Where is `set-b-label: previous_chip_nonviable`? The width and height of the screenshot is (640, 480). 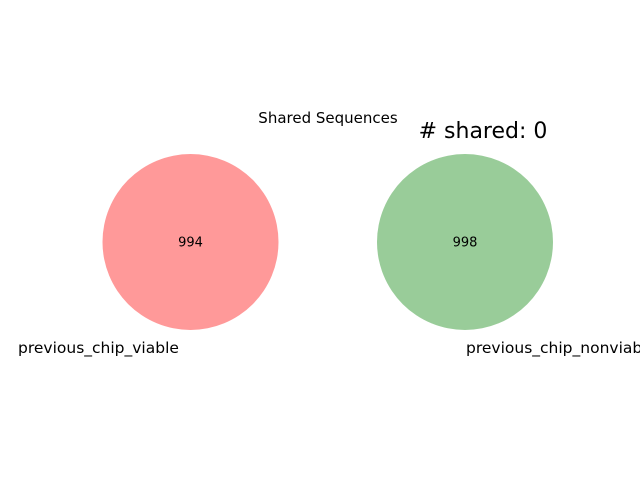 set-b-label: previous_chip_nonviable is located at coordinates (553, 348).